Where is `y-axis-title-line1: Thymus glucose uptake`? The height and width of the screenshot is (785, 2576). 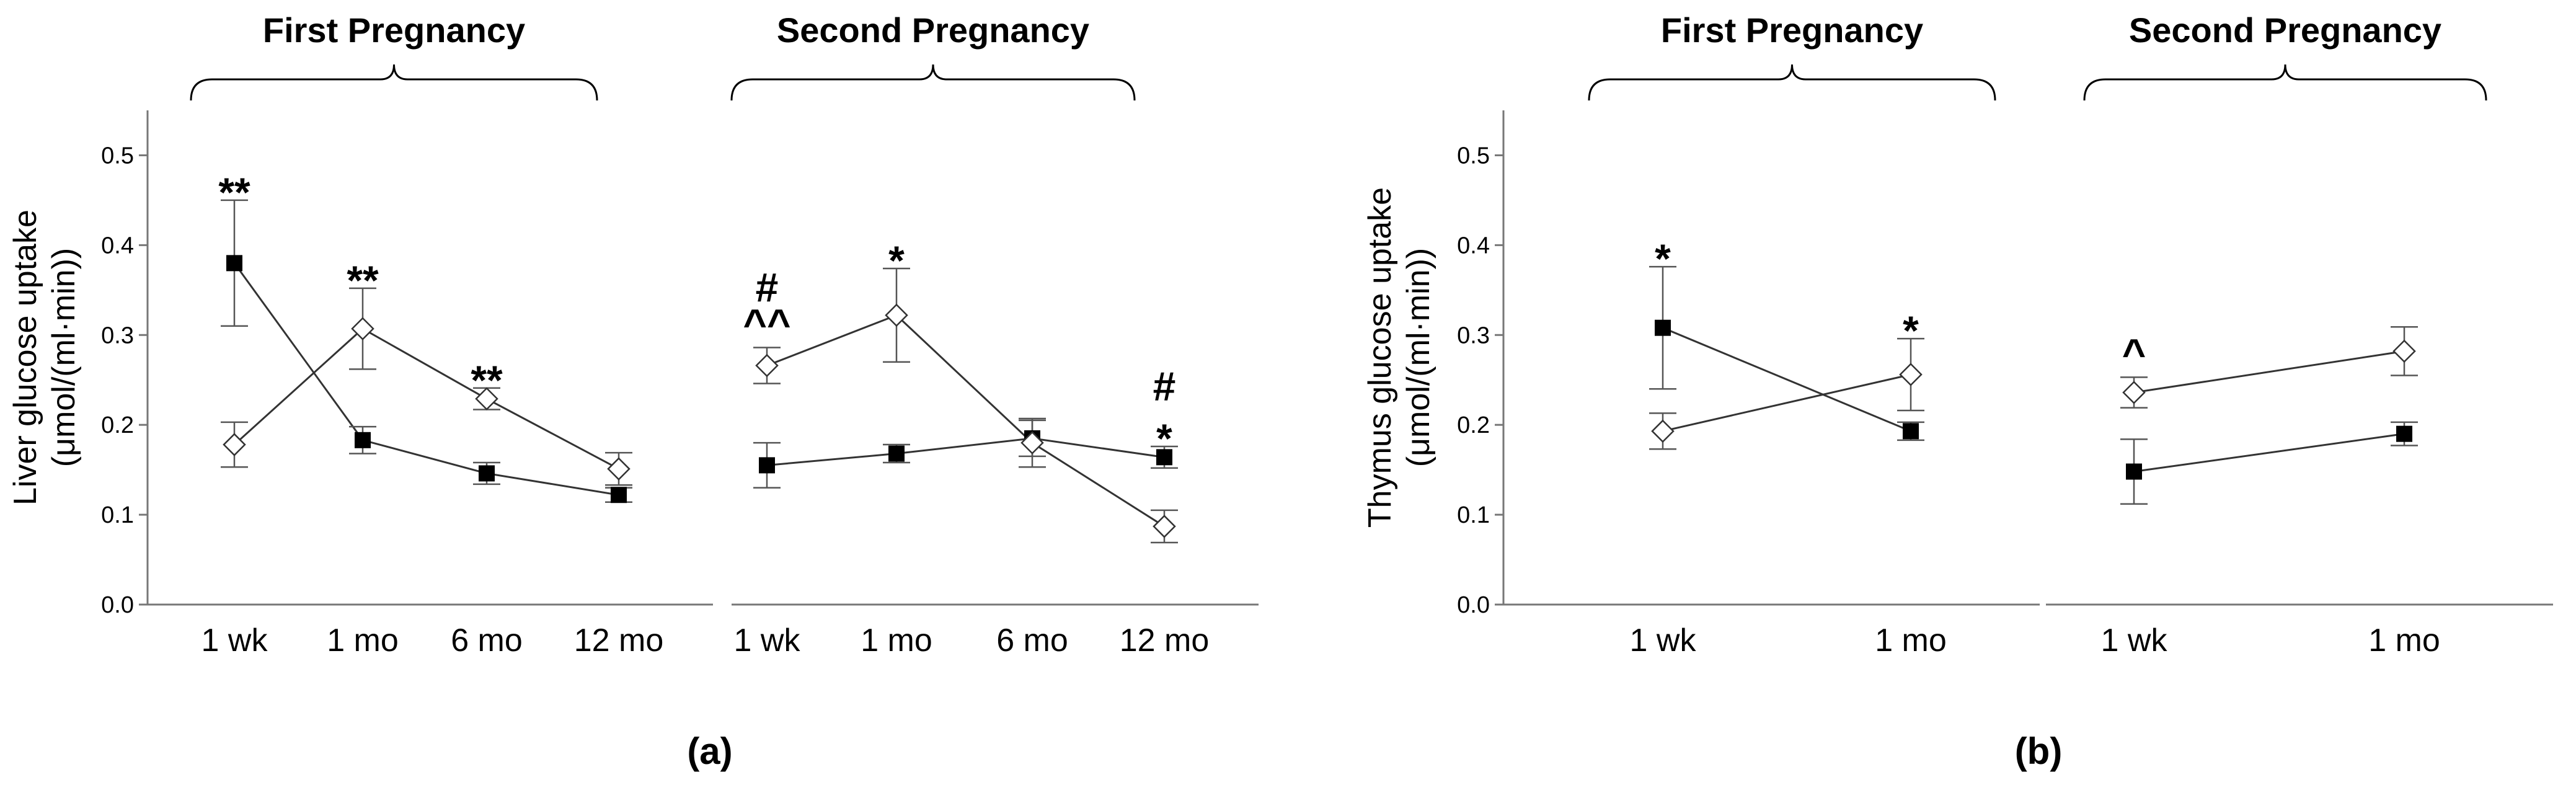 y-axis-title-line1: Thymus glucose uptake is located at coordinates (1380, 358).